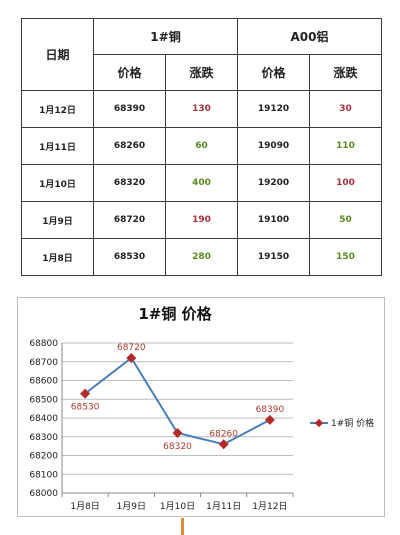  I want to click on aluminum-change-cell: 30, so click(345, 109).